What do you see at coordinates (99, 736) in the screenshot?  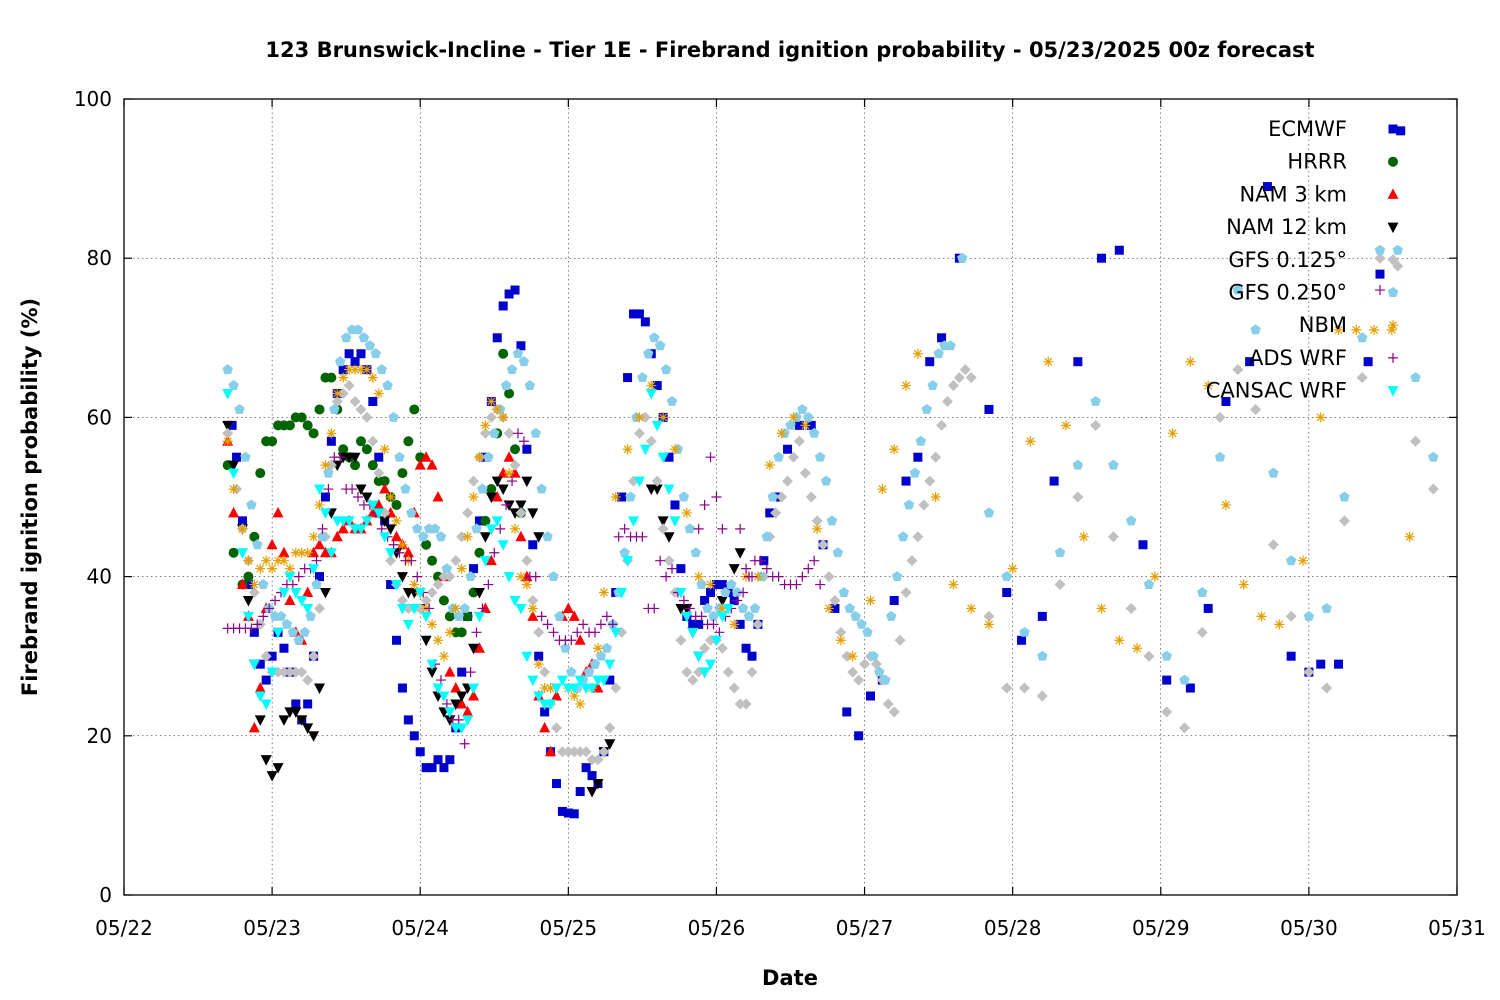 I see `y-tick-label: 20` at bounding box center [99, 736].